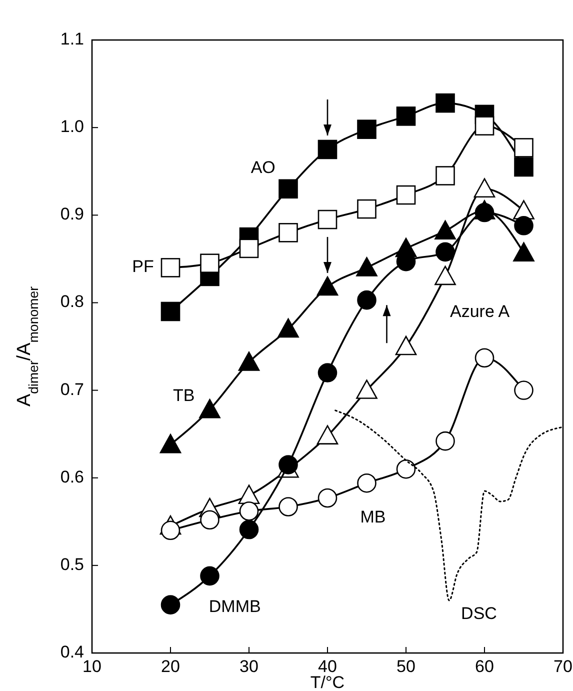 This screenshot has height=691, width=573. I want to click on series-label: DMMB, so click(234, 606).